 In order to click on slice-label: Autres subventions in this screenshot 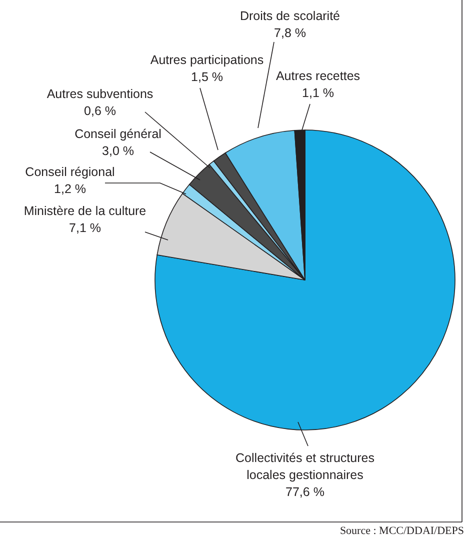, I will do `click(100, 94)`.